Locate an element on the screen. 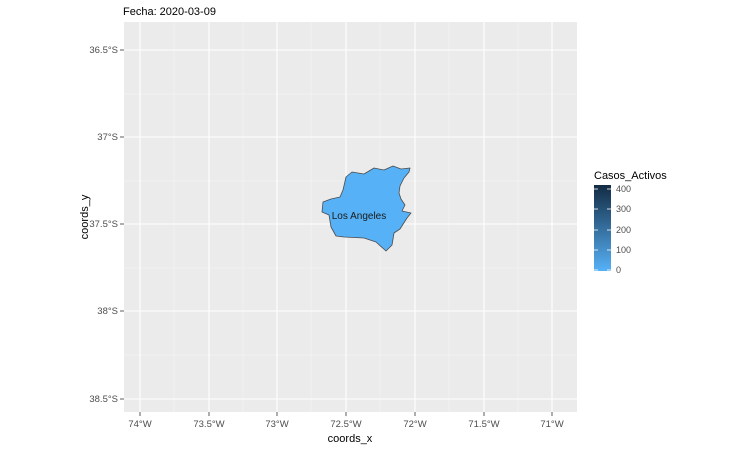 The width and height of the screenshot is (750, 450). y-tick-label: 38°S is located at coordinates (107, 311).